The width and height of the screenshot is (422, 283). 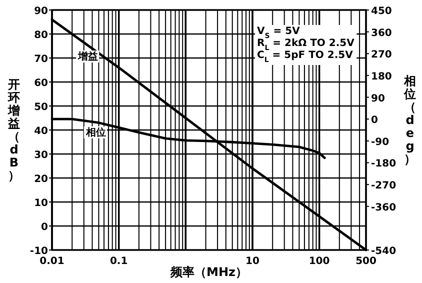 I want to click on y-tick-label: 80, so click(x=41, y=35).